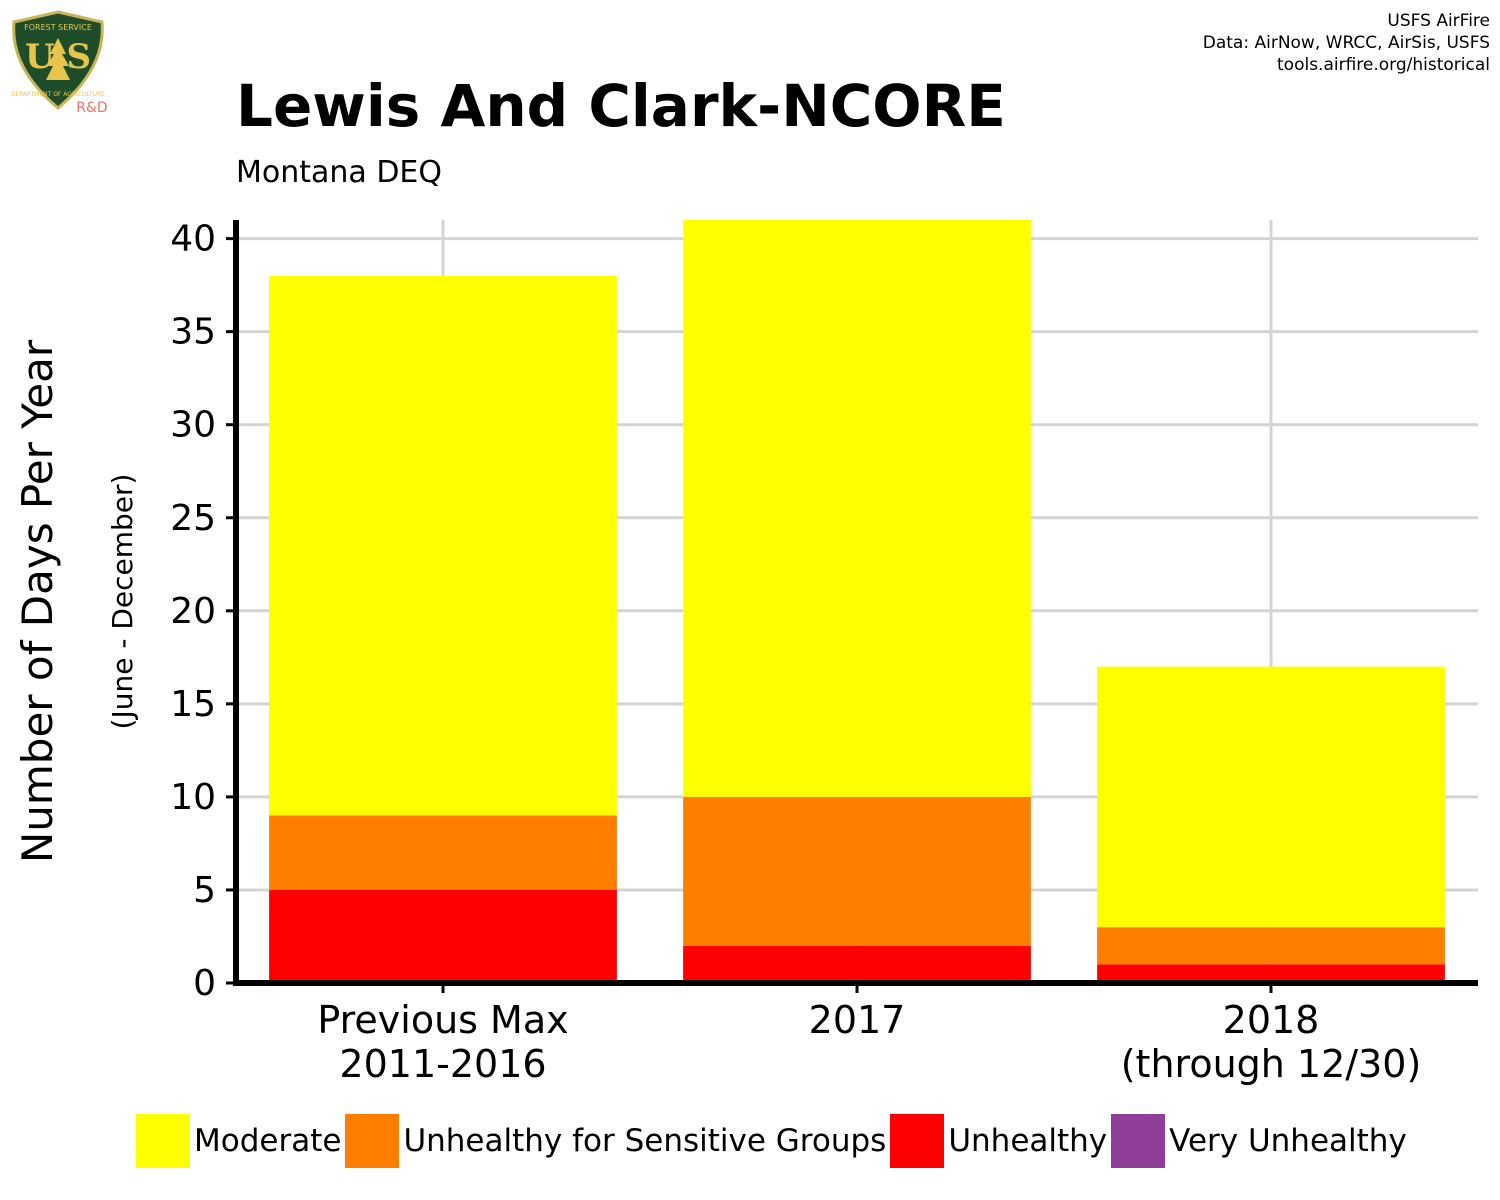 Image resolution: width=1500 pixels, height=1200 pixels. What do you see at coordinates (1271, 1064) in the screenshot?
I see `x-tick-label: (through 12/30)` at bounding box center [1271, 1064].